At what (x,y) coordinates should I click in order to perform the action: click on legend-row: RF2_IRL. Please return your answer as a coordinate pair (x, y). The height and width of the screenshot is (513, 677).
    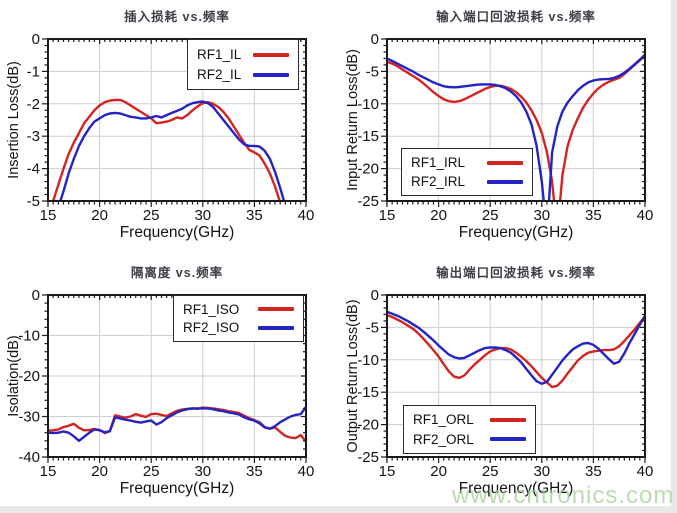
    Looking at the image, I should click on (467, 181).